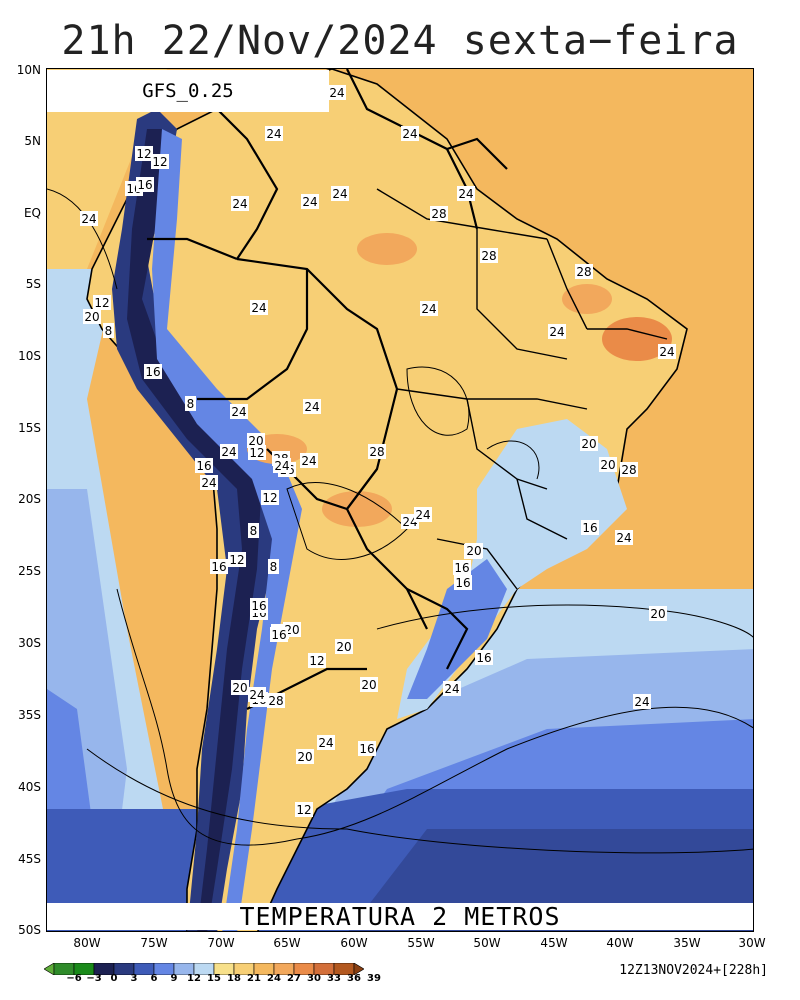  Describe the element at coordinates (29, 787) in the screenshot. I see `lat-label: 40S` at that location.